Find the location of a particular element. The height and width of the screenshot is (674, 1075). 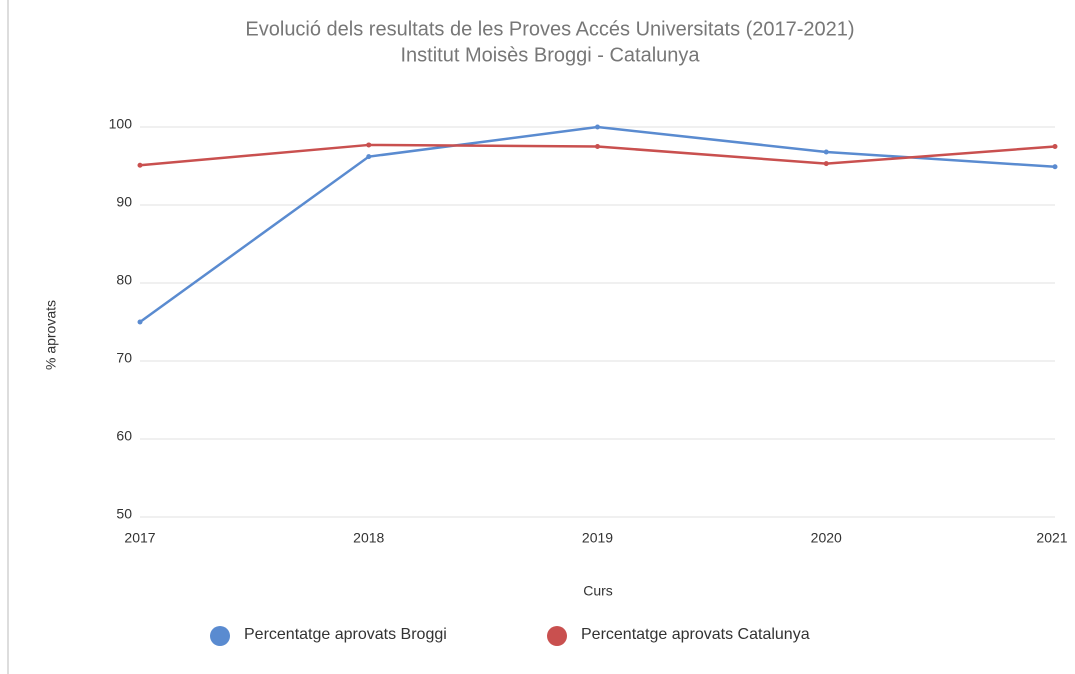

x-tick-label: 2018 is located at coordinates (368, 538).